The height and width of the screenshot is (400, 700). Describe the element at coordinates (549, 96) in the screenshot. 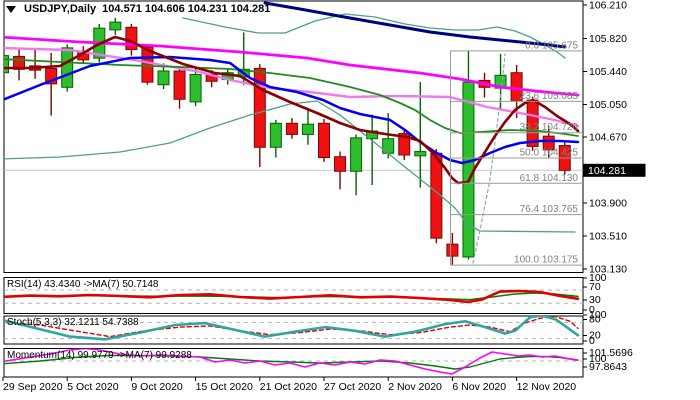

I see `fib-level-label: 23.6 105.085` at that location.